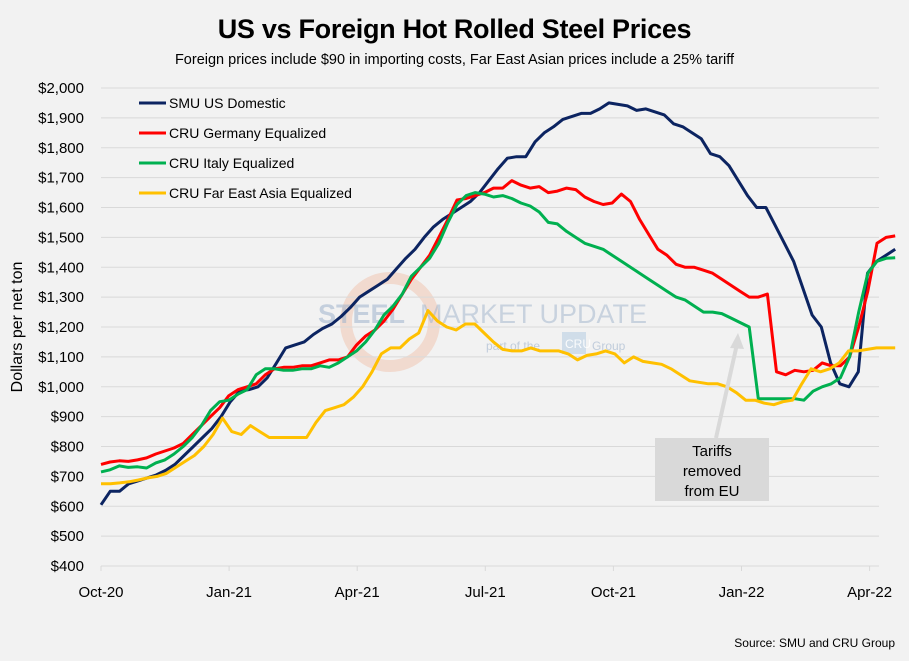 This screenshot has height=661, width=909. I want to click on x-tick-label: Apr-21, so click(357, 592).